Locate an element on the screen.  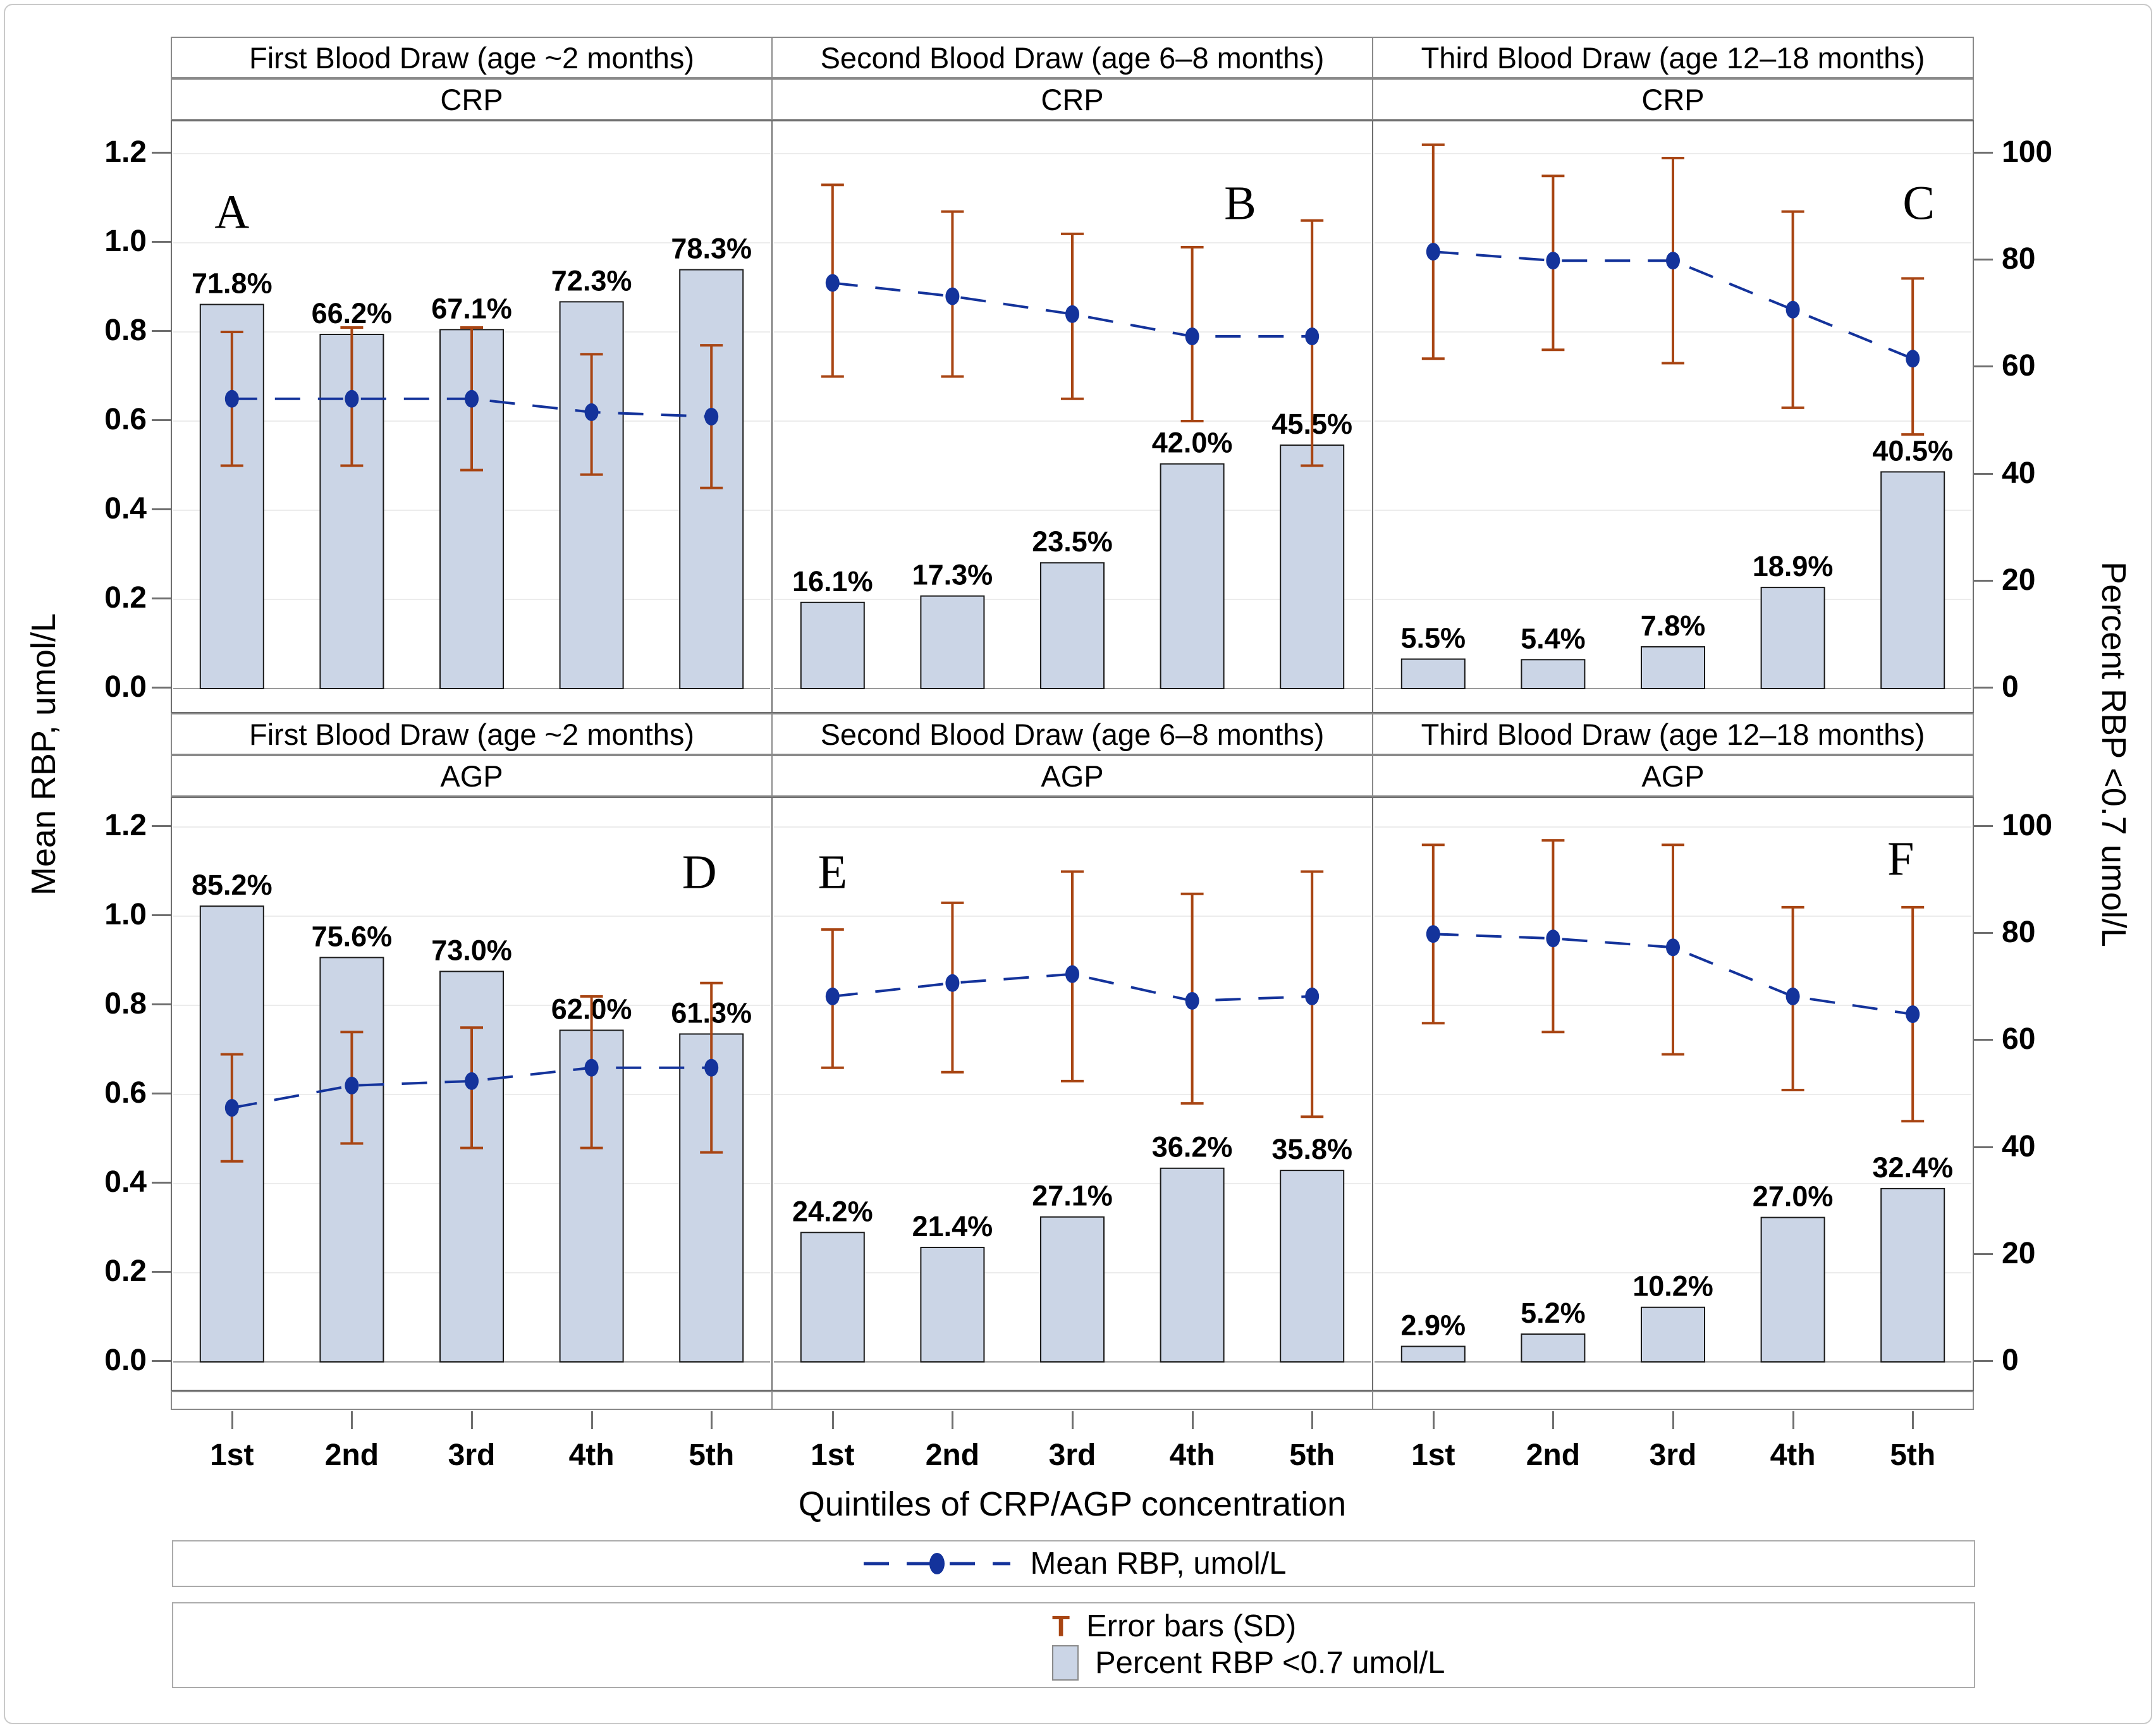
mean-dot-C-4th is located at coordinates (1792, 309).